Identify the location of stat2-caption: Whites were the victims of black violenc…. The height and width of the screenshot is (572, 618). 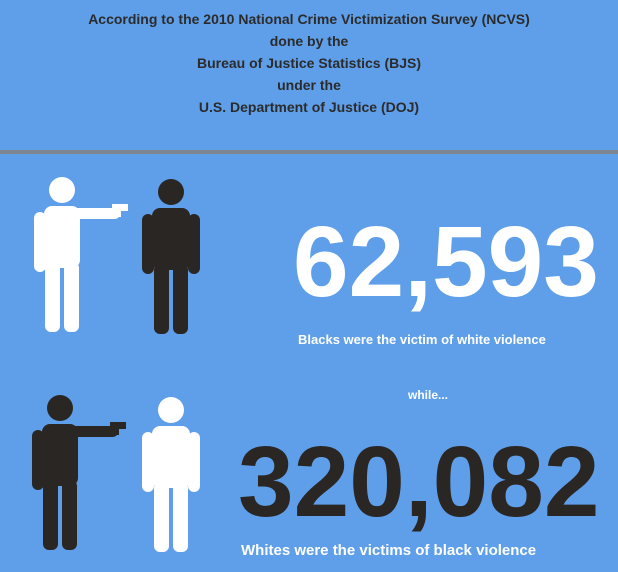
(389, 550).